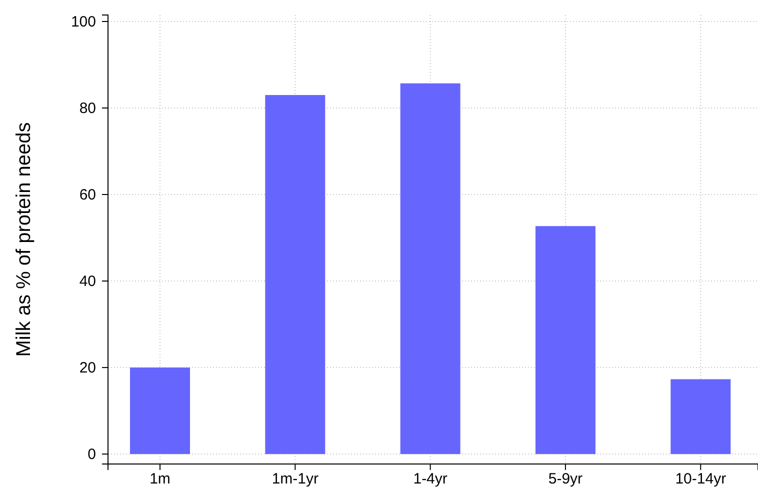 This screenshot has height=499, width=758. Describe the element at coordinates (83, 21) in the screenshot. I see `y-tick-label: 100` at that location.